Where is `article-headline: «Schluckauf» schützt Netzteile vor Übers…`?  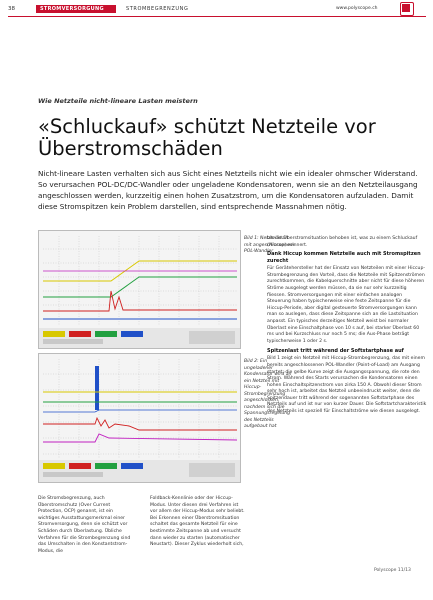
article-headline: «Schluckauf» schützt Netzteile vor Übers… is located at coordinates (207, 137).